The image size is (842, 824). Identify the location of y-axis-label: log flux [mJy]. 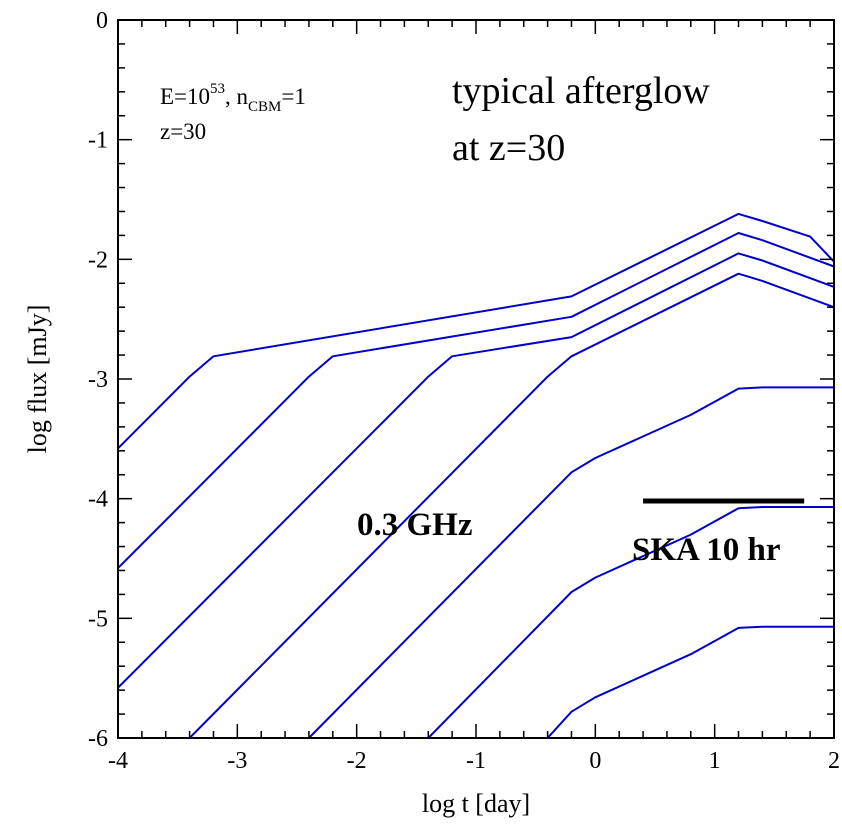
(37, 379).